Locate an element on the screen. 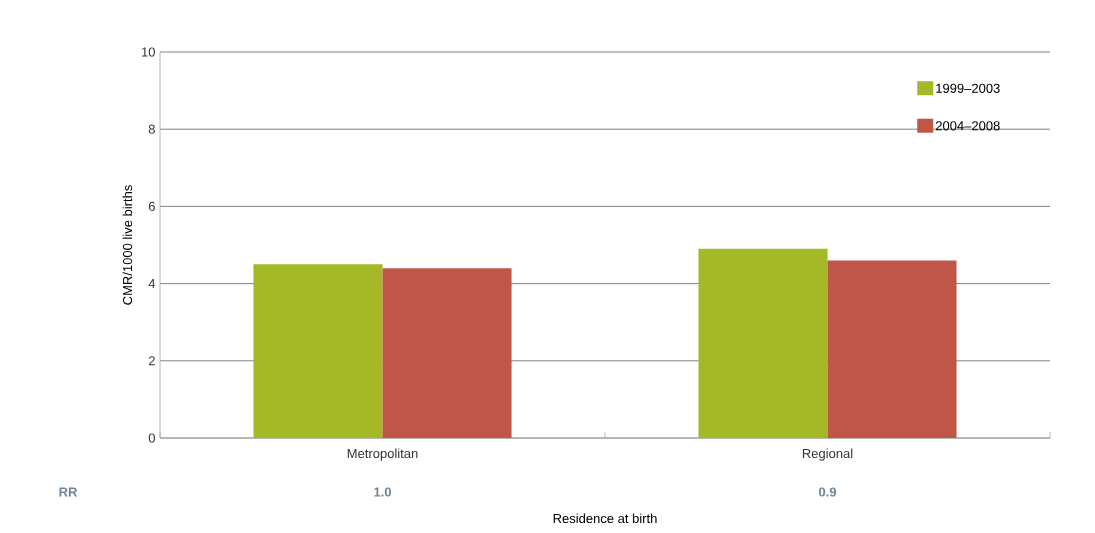 Image resolution: width=1095 pixels, height=533 pixels. legend-label: 2004–2008 is located at coordinates (967, 126).